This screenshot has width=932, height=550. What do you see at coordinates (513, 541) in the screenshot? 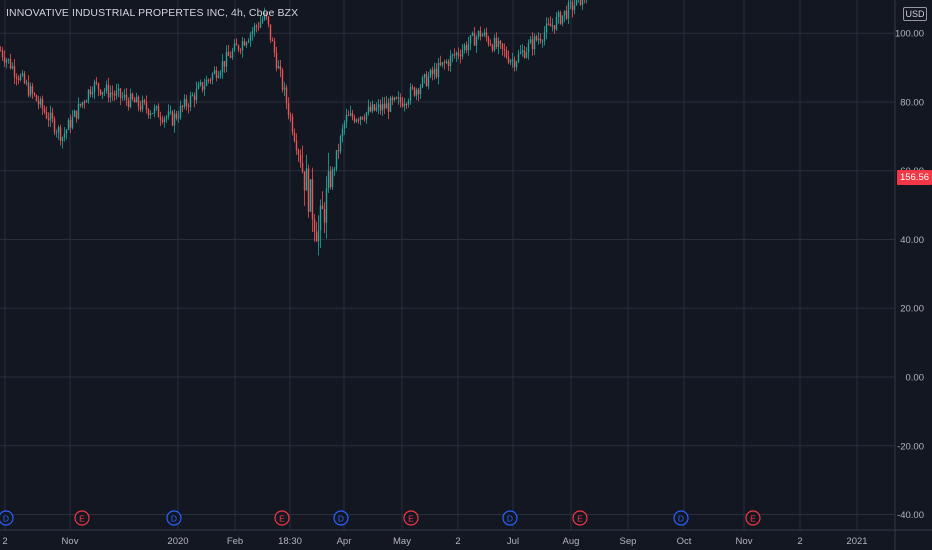
I see `time-tick-label: Jul` at bounding box center [513, 541].